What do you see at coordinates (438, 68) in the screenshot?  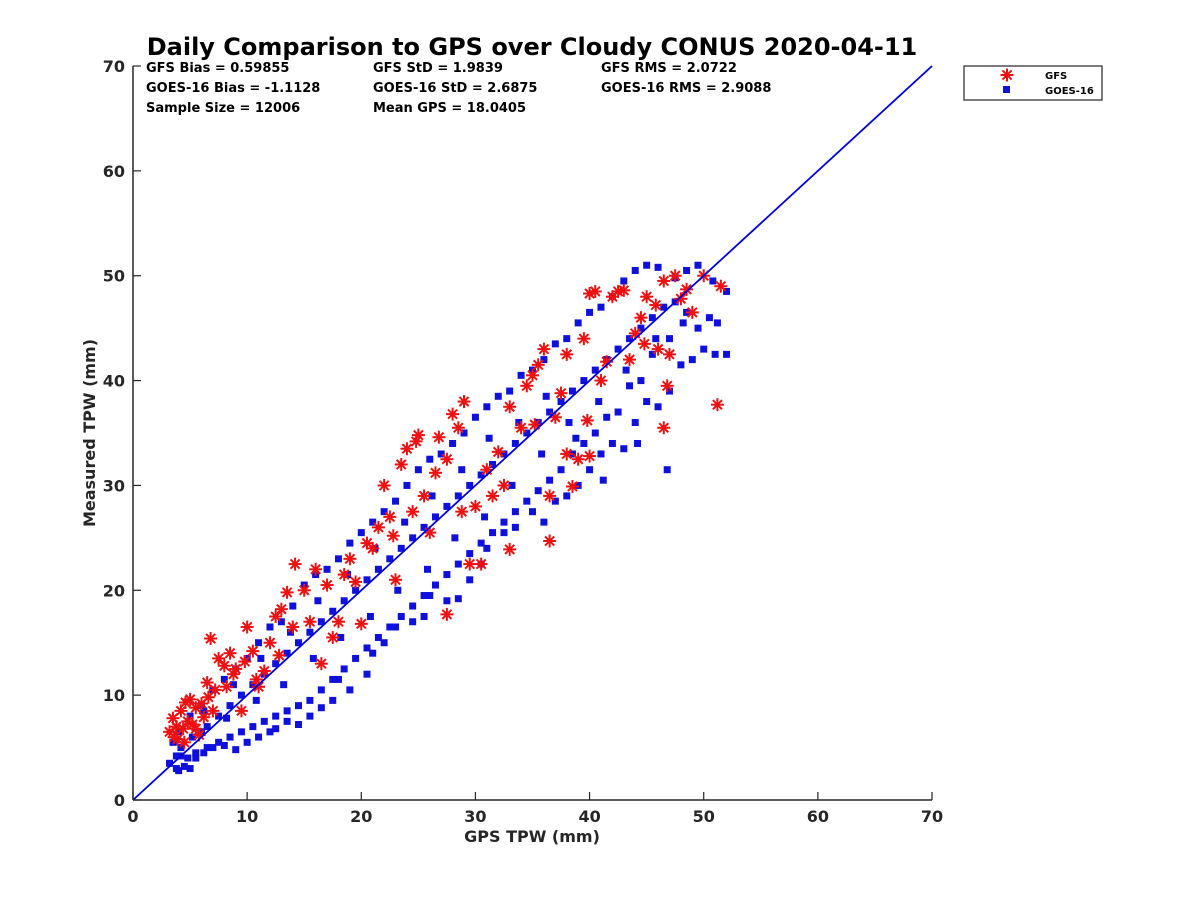 I see `stat-gfs-std: GFS StD = 1.9839` at bounding box center [438, 68].